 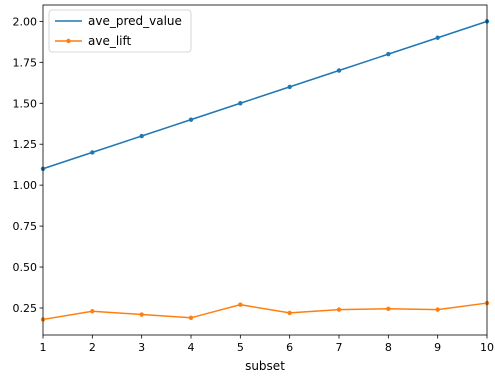 What do you see at coordinates (25, 21) in the screenshot?
I see `y-tick-label: 2.00` at bounding box center [25, 21].